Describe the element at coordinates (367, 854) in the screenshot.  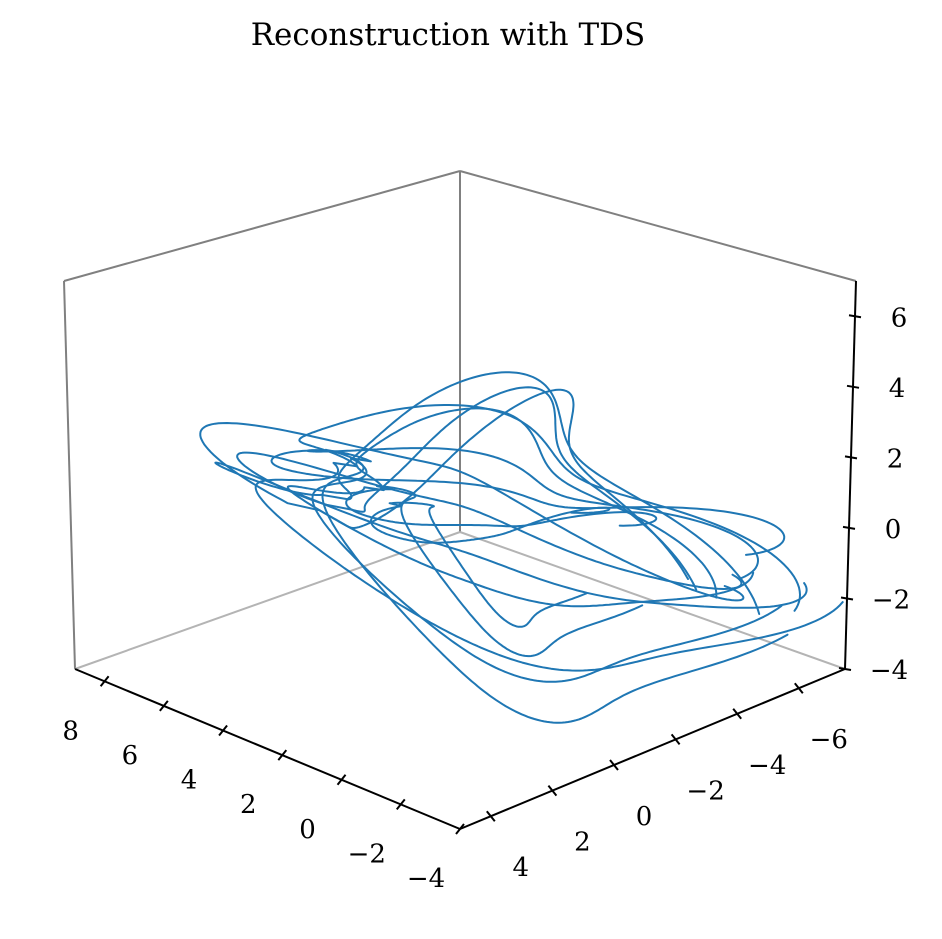
I see `x-axis-tick-label: −2` at that location.